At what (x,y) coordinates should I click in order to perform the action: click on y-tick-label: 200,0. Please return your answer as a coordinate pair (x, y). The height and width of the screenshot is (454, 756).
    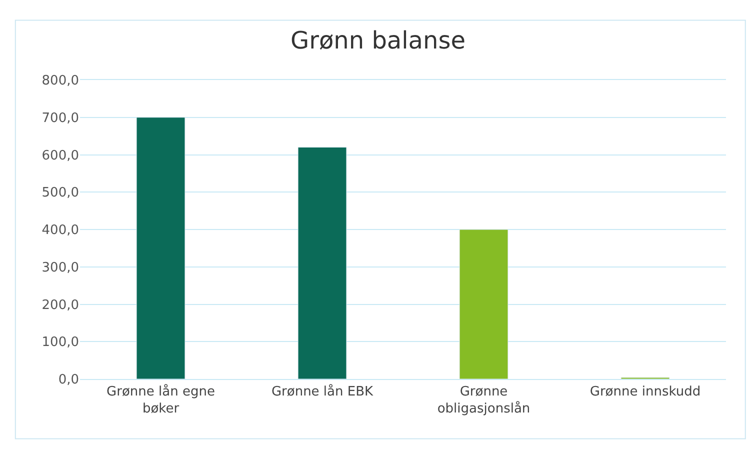
    Looking at the image, I should click on (60, 305).